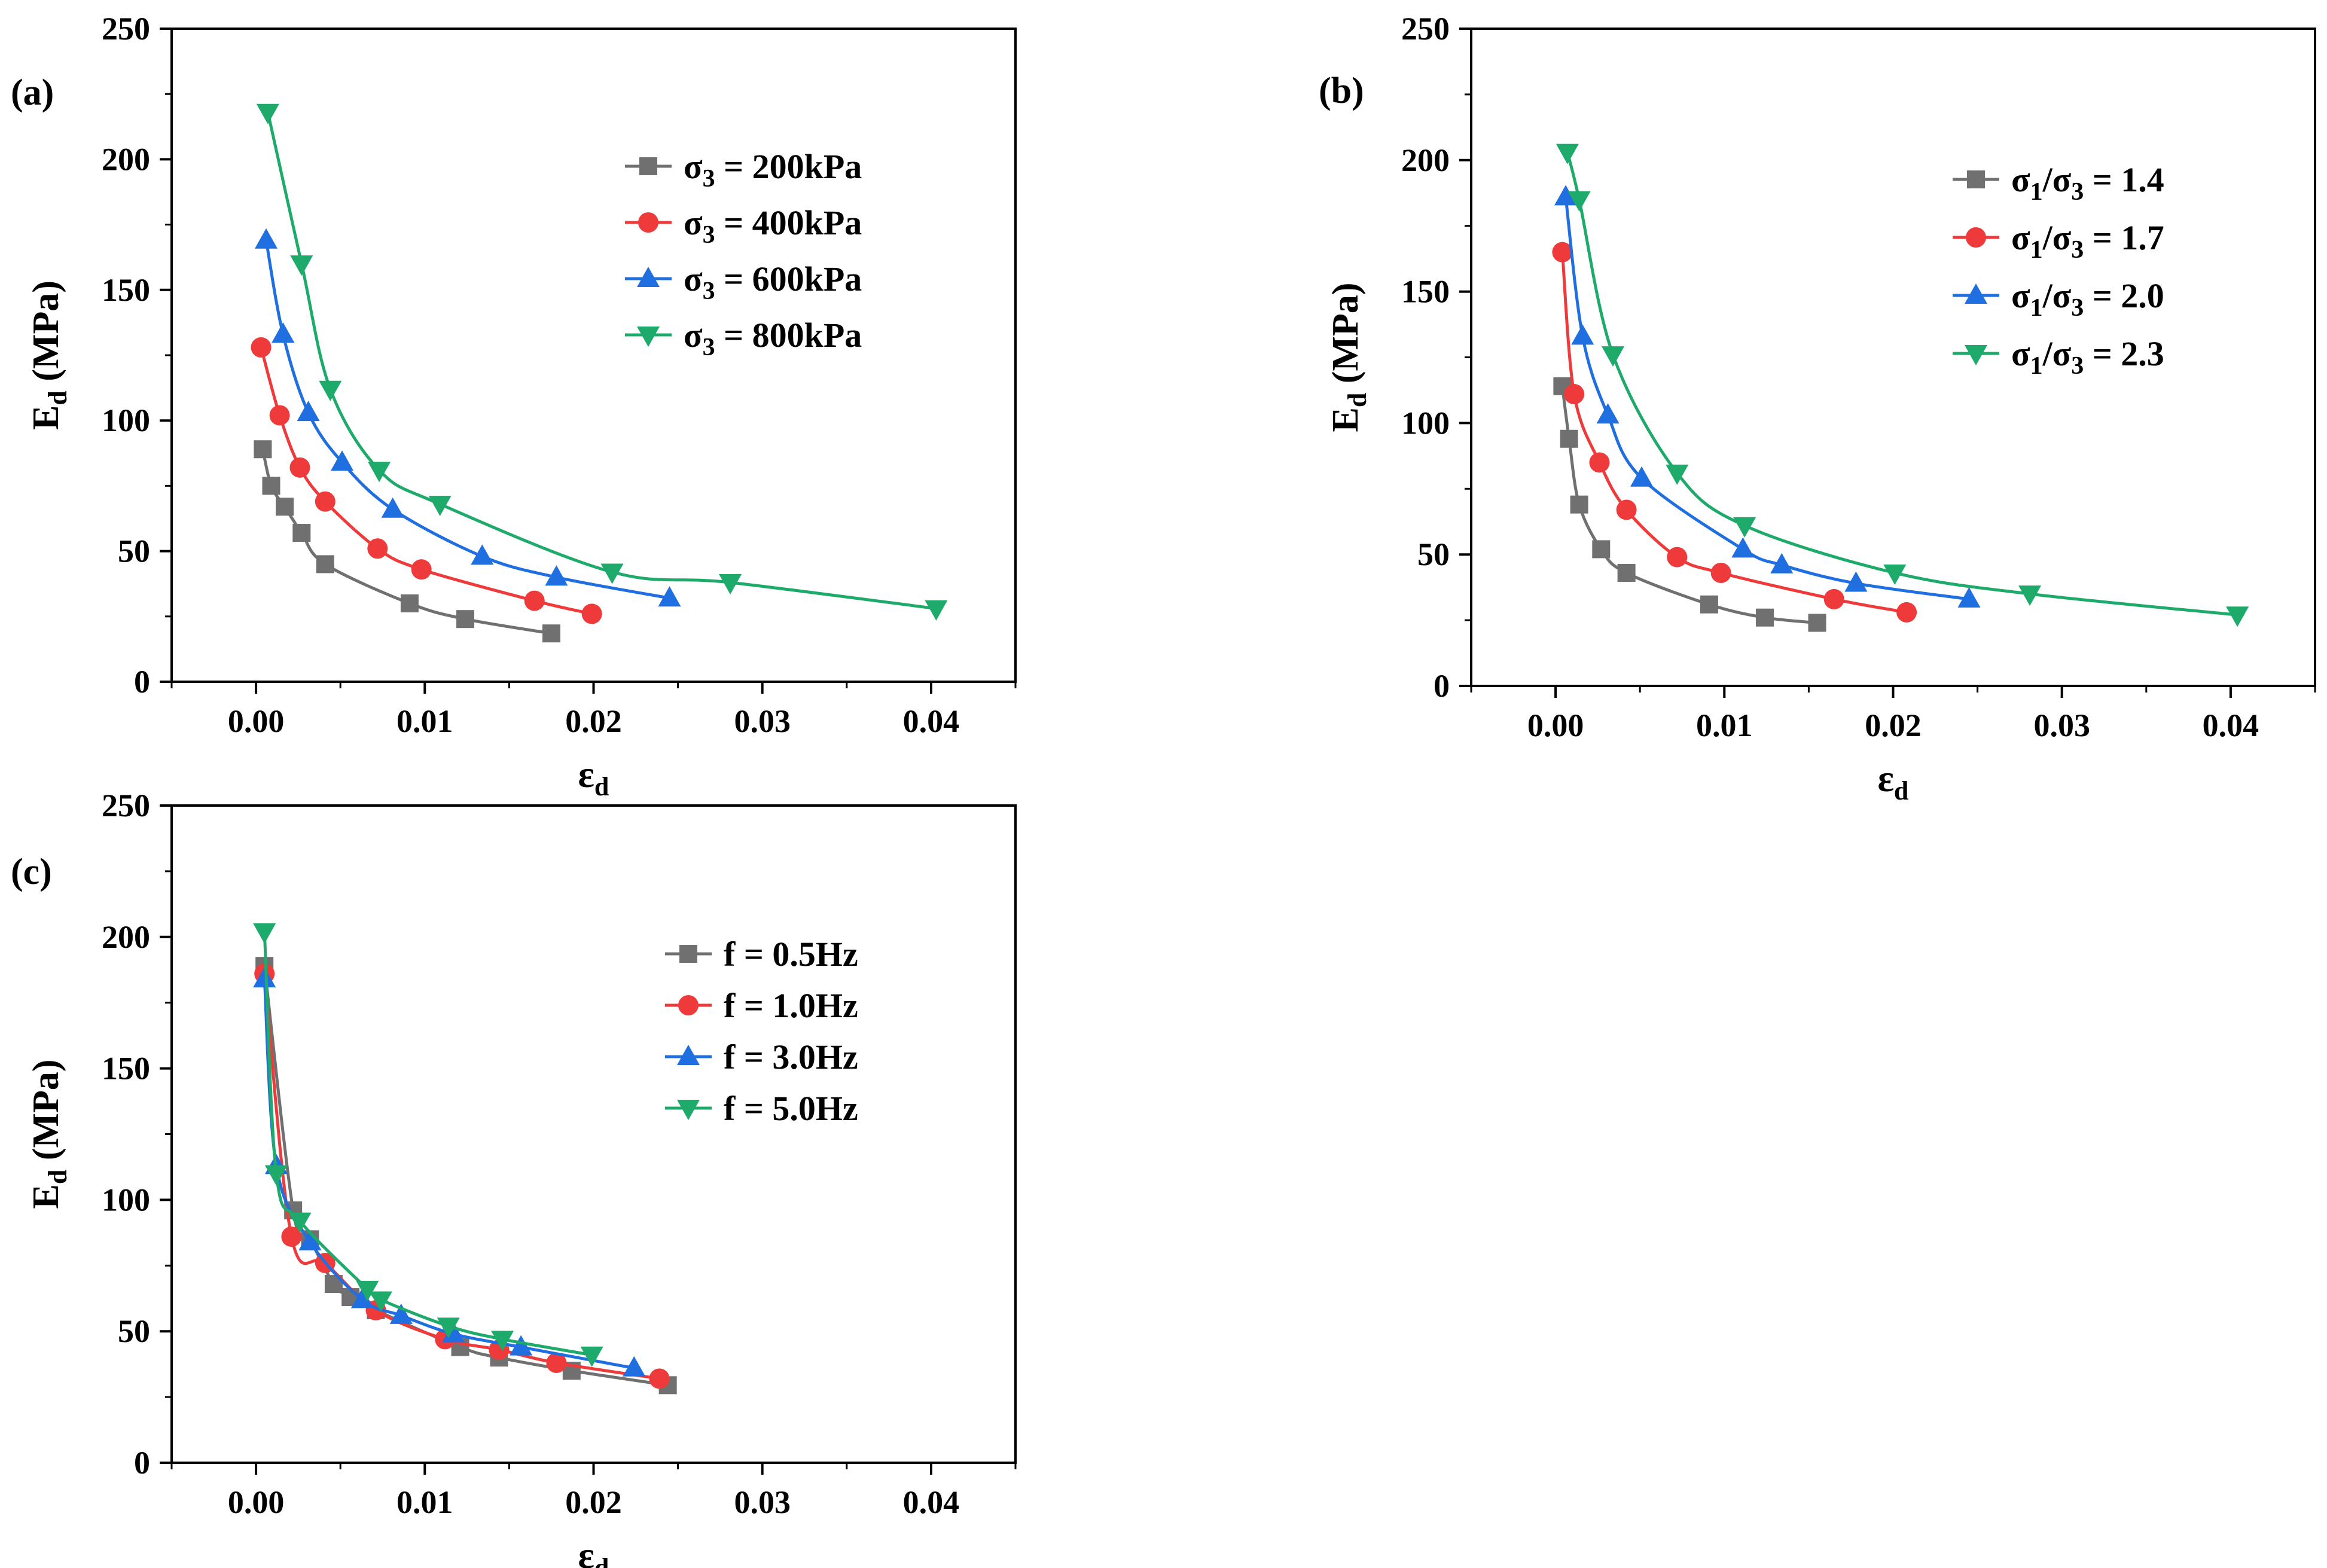 The image size is (2327, 1568). Describe the element at coordinates (2087, 241) in the screenshot. I see `legend-label: σ1/σ3 = 1.7` at that location.